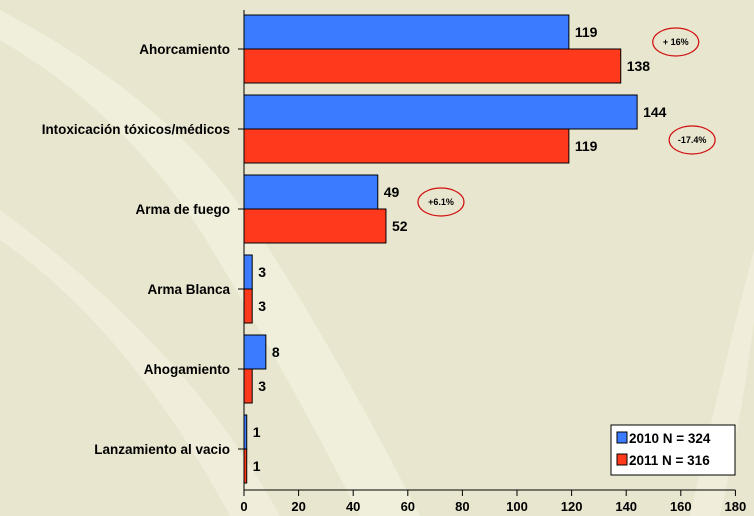 This screenshot has width=754, height=516. What do you see at coordinates (655, 112) in the screenshot?
I see `data-label: 144` at bounding box center [655, 112].